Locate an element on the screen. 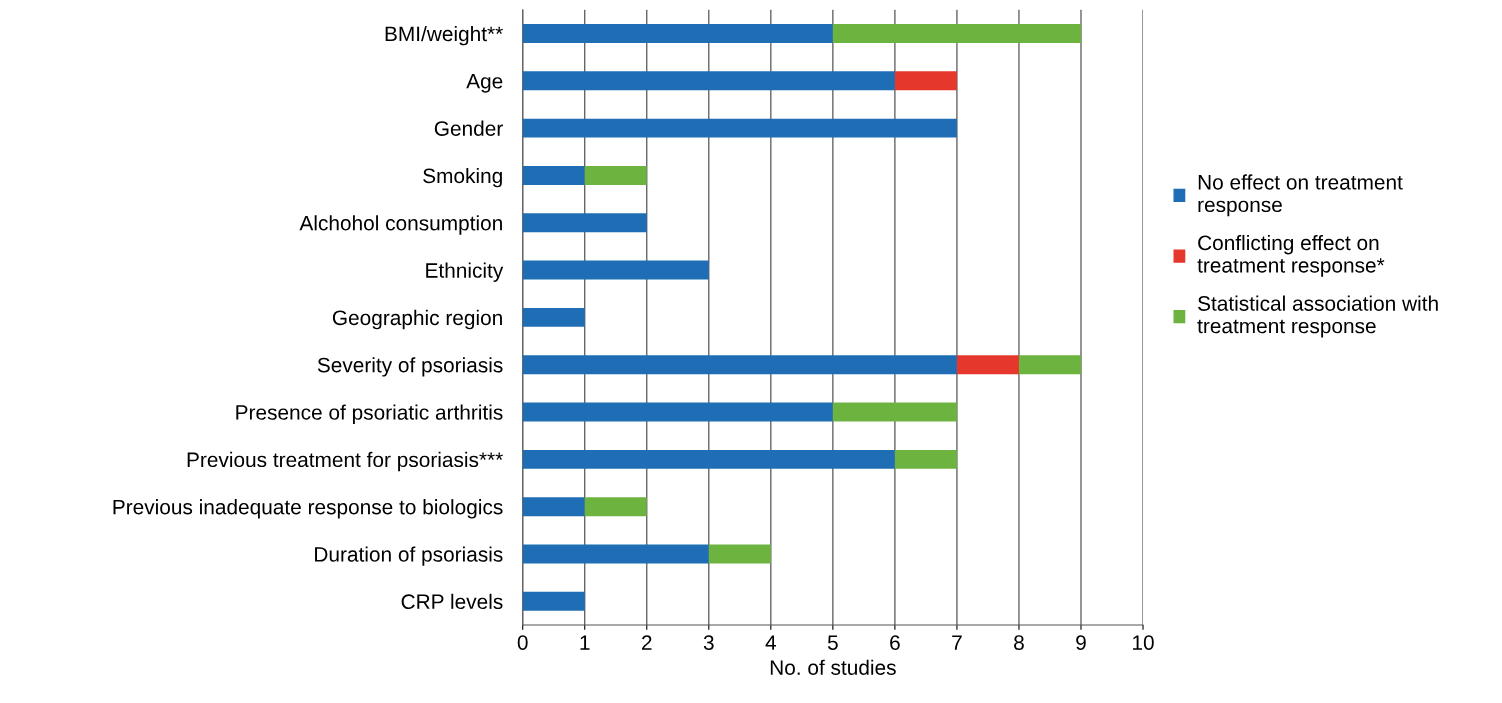  legend-label: Conflicting effect on treatment response* is located at coordinates (1291, 255).